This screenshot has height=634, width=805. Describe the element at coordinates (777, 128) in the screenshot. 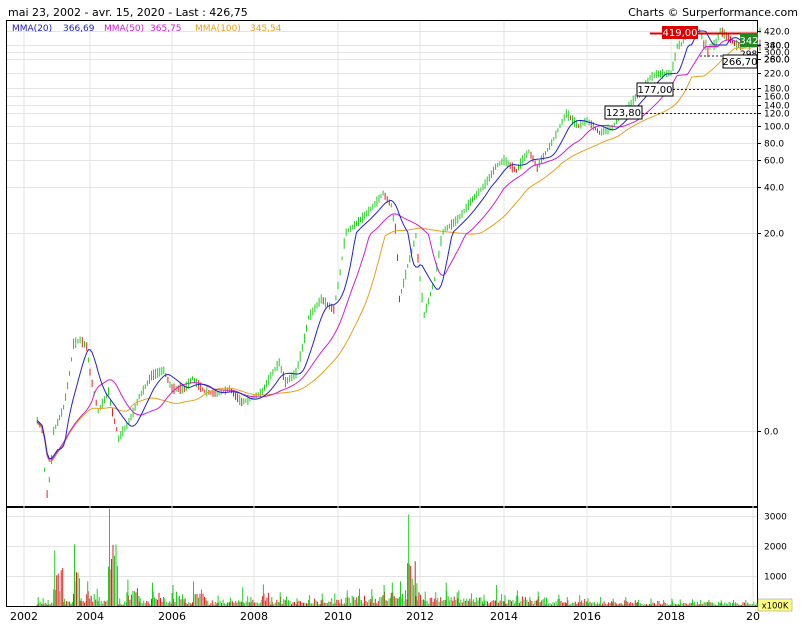

I see `y-tick-label: 100.0` at that location.